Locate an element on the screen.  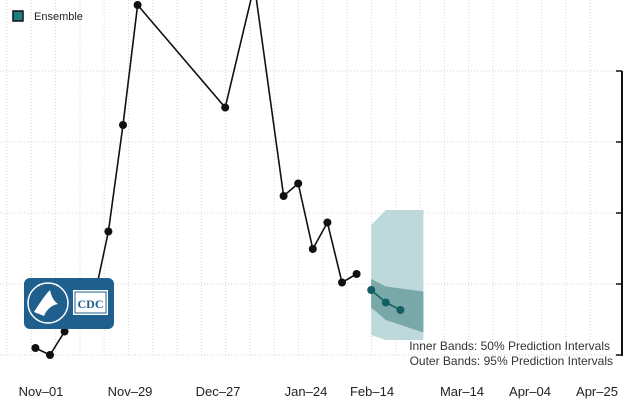
x-tick-label: Jan–24 is located at coordinates (306, 391).